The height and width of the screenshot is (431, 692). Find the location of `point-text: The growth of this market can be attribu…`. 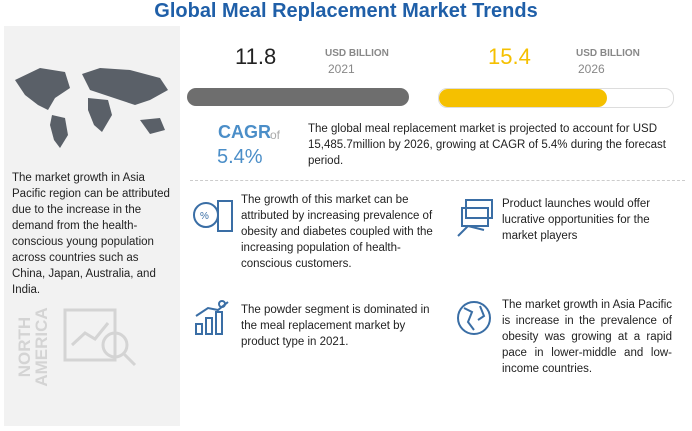

point-text: The growth of this market can be attribu… is located at coordinates (337, 232).